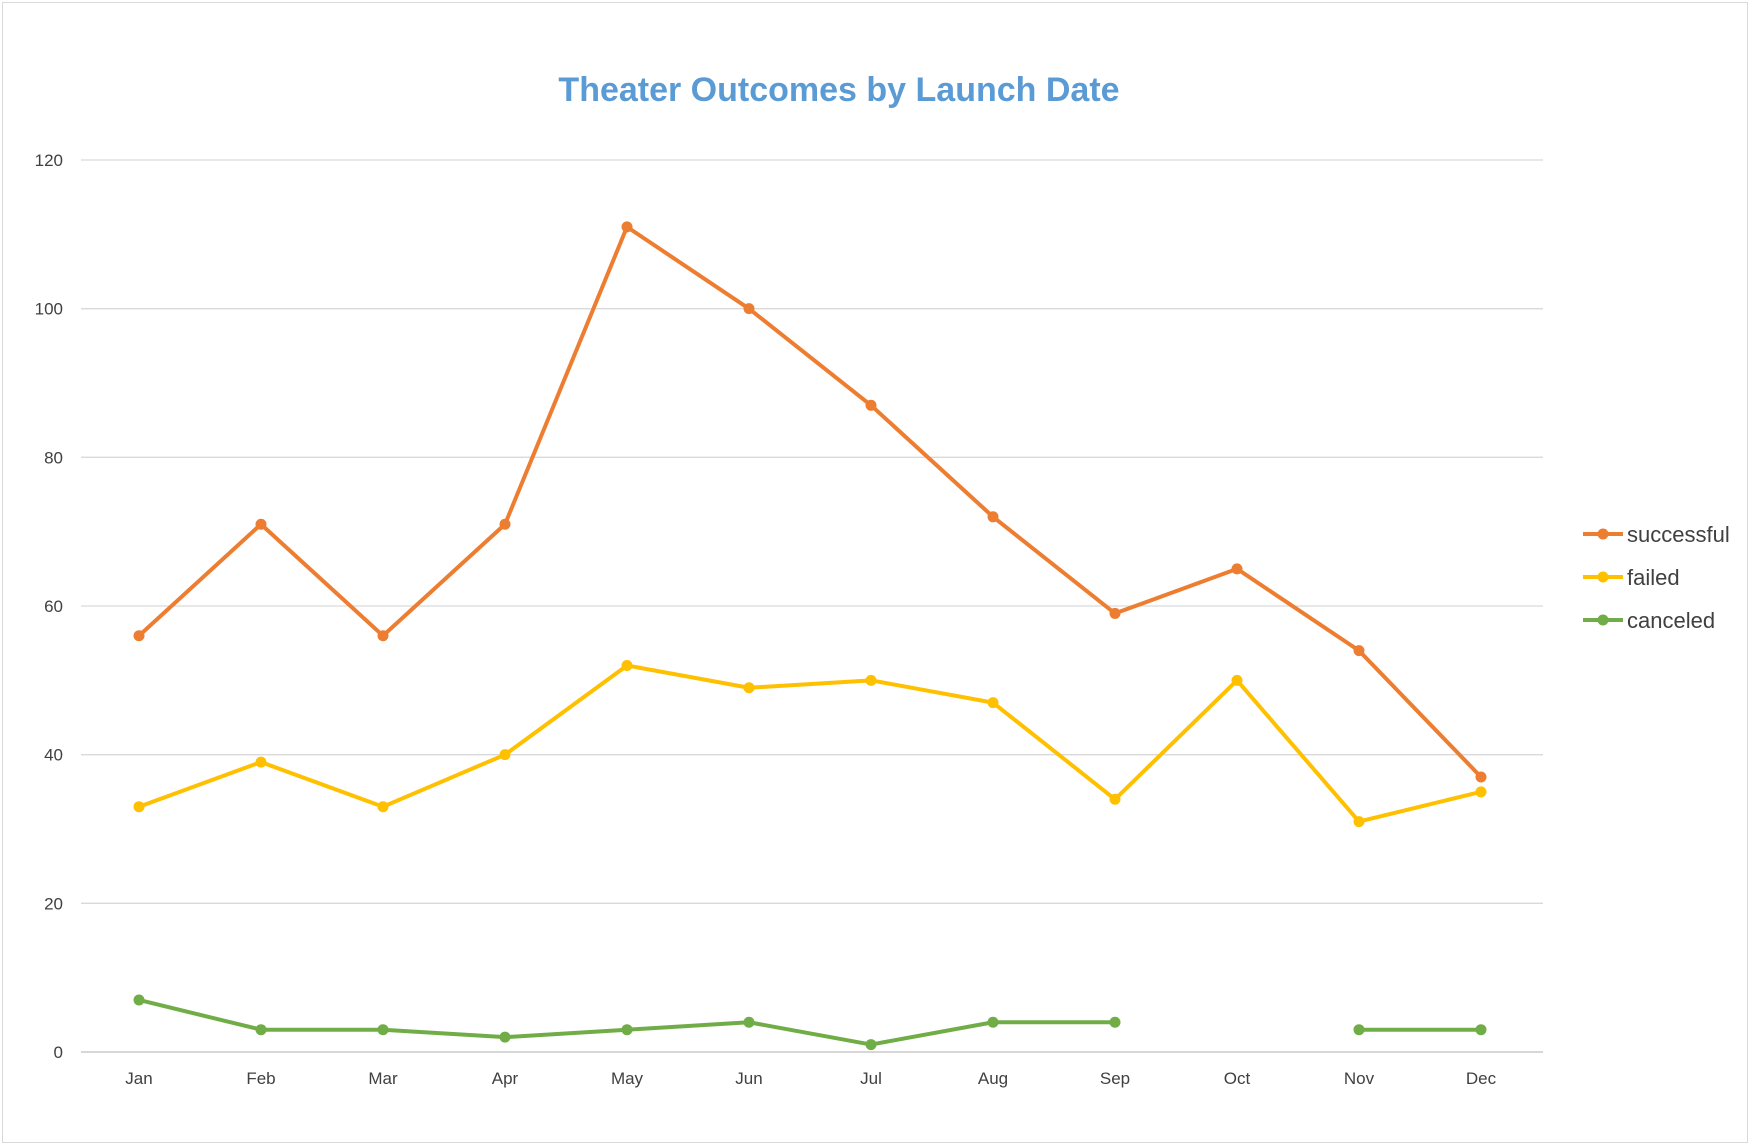 The image size is (1752, 1147). I want to click on data-point-successful-Aug, so click(993, 517).